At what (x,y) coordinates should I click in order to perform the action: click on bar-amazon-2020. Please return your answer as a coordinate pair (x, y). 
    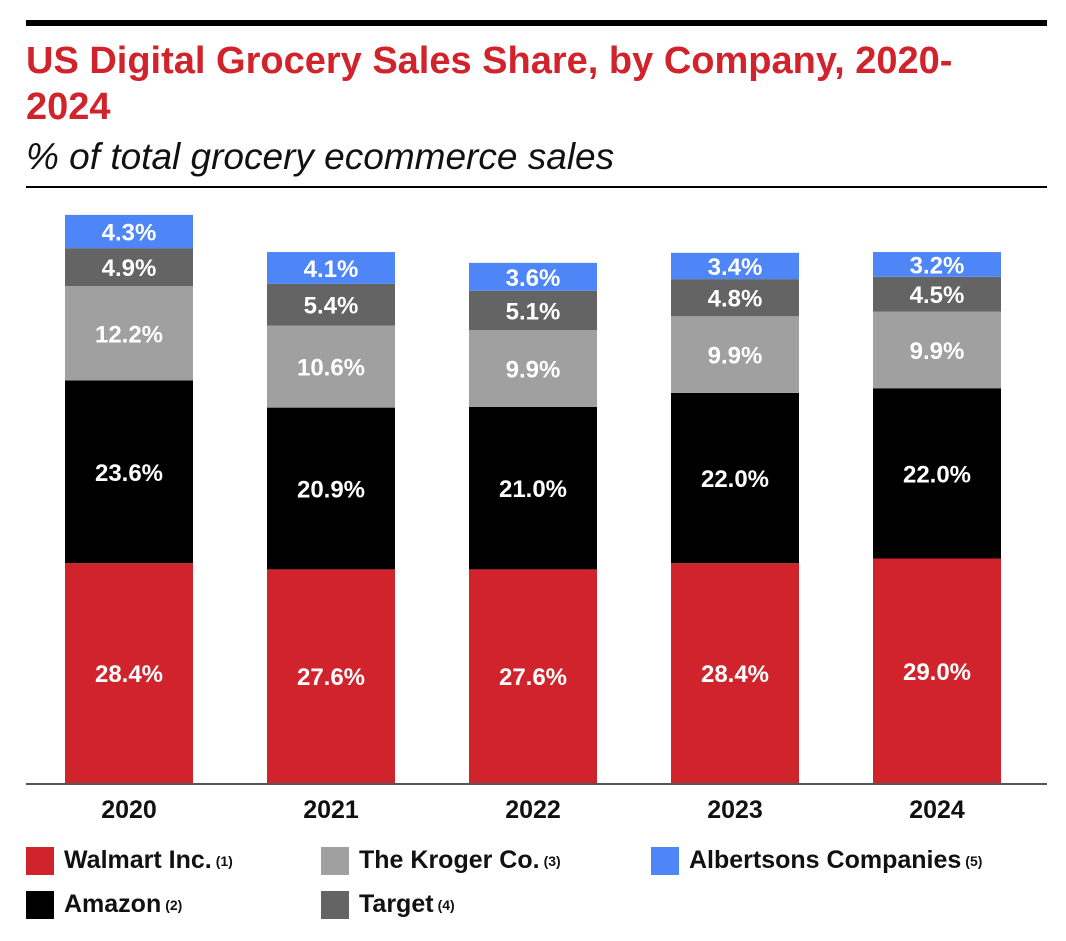
    Looking at the image, I should click on (129, 472).